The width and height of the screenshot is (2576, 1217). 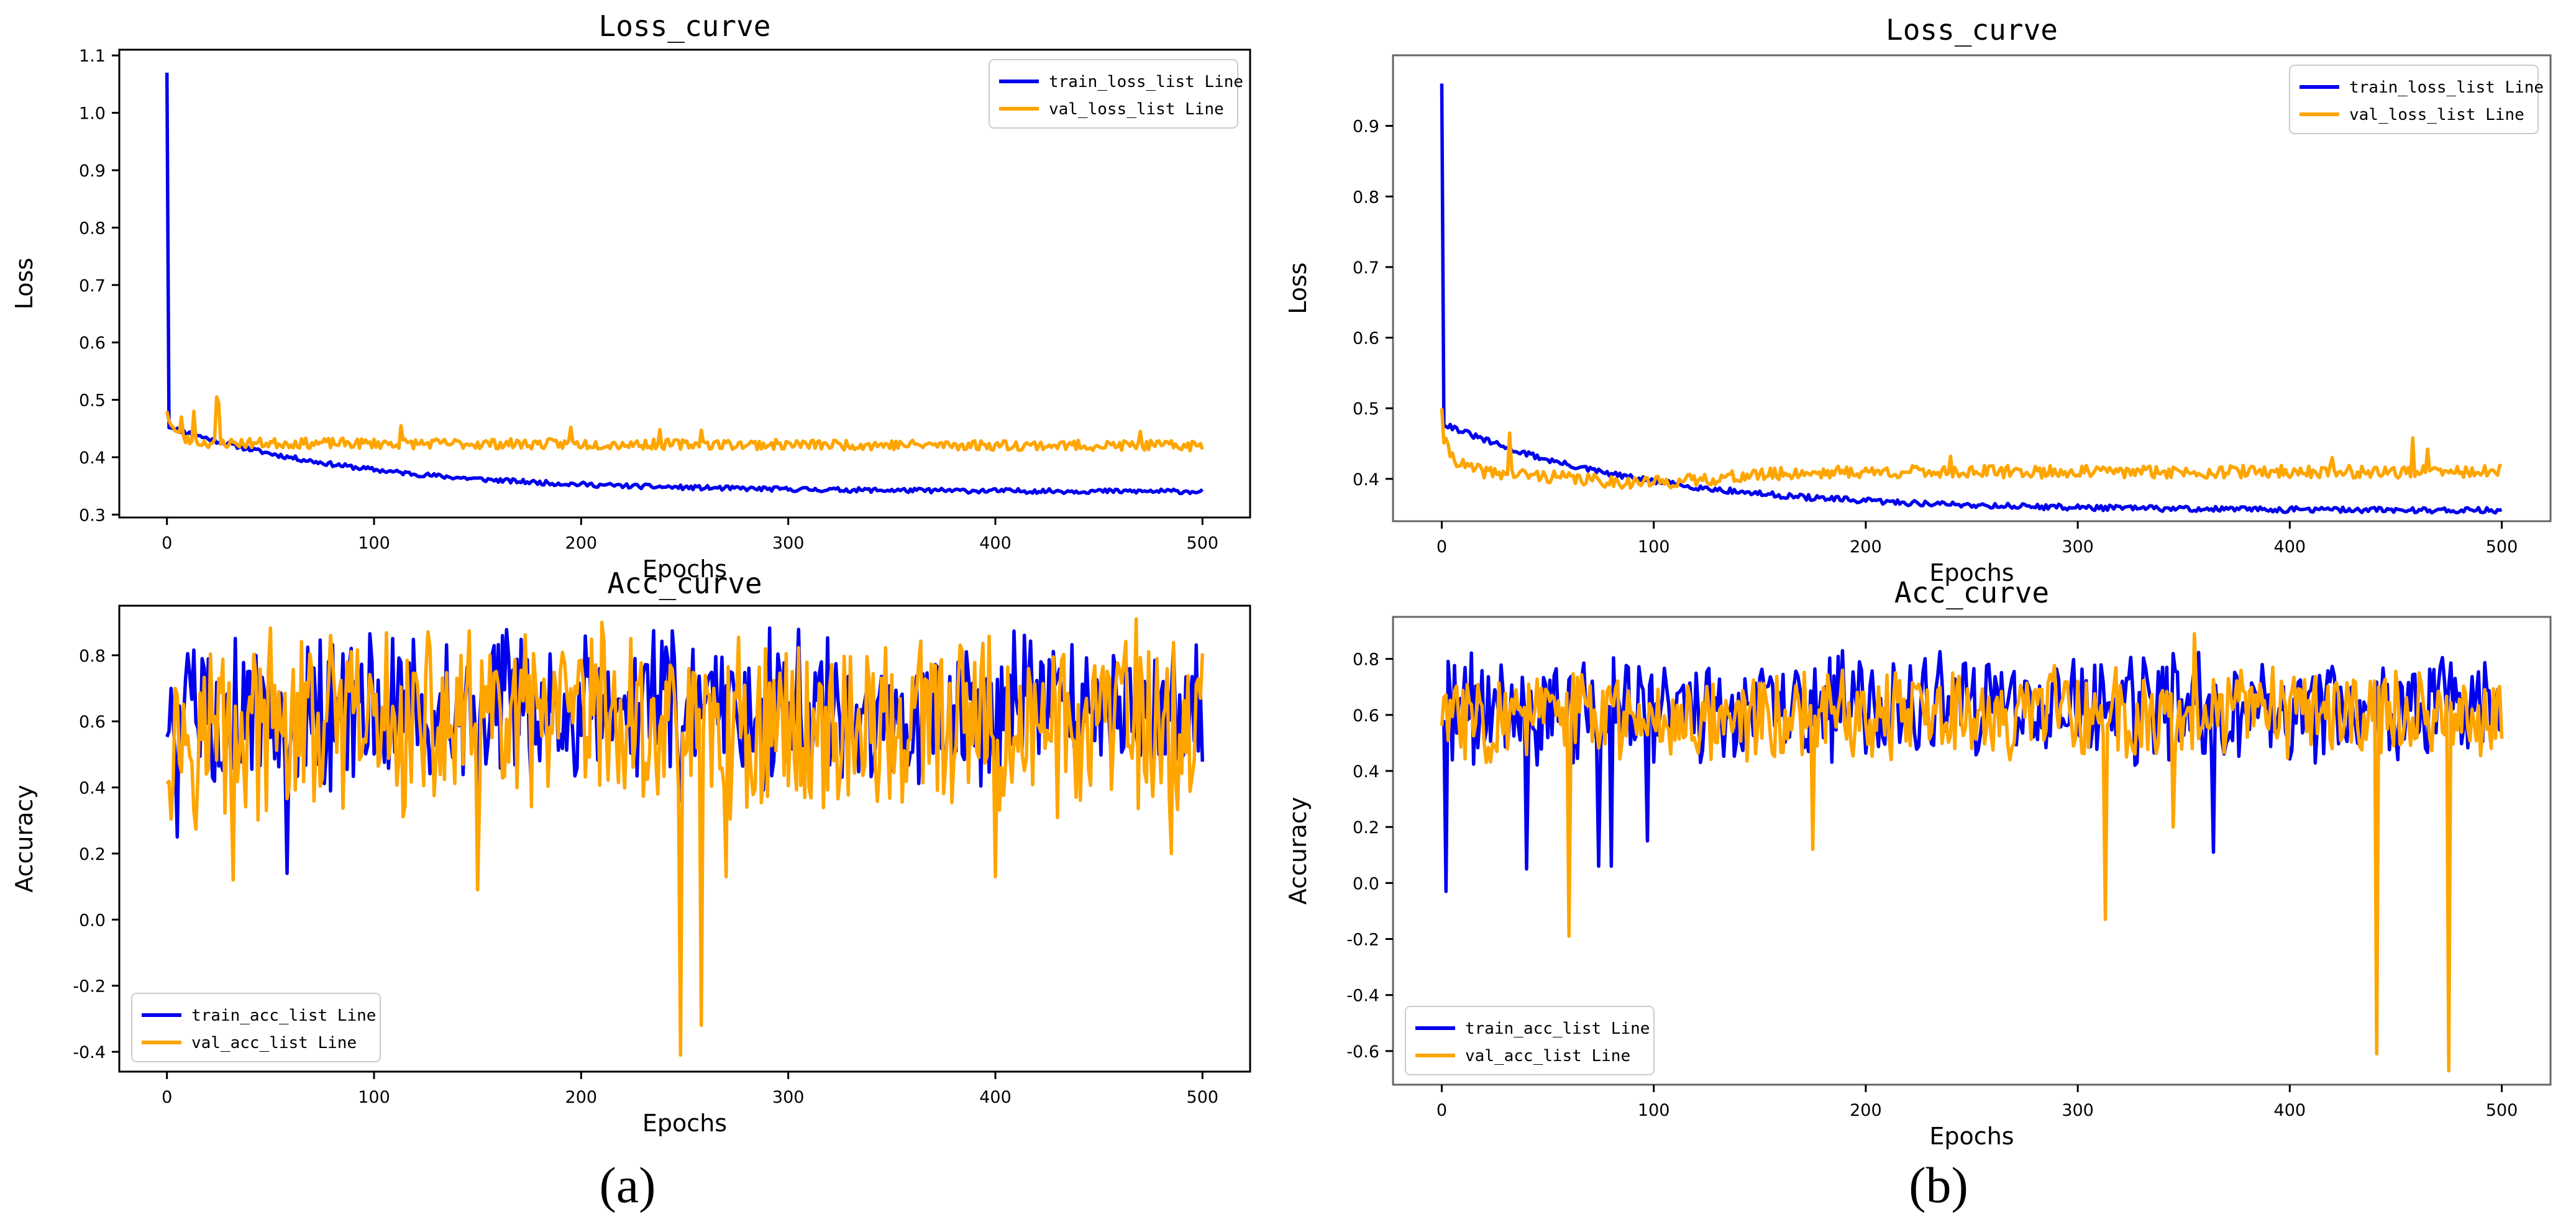 What do you see at coordinates (1362, 1052) in the screenshot?
I see `y-tick-label: -0.6` at bounding box center [1362, 1052].